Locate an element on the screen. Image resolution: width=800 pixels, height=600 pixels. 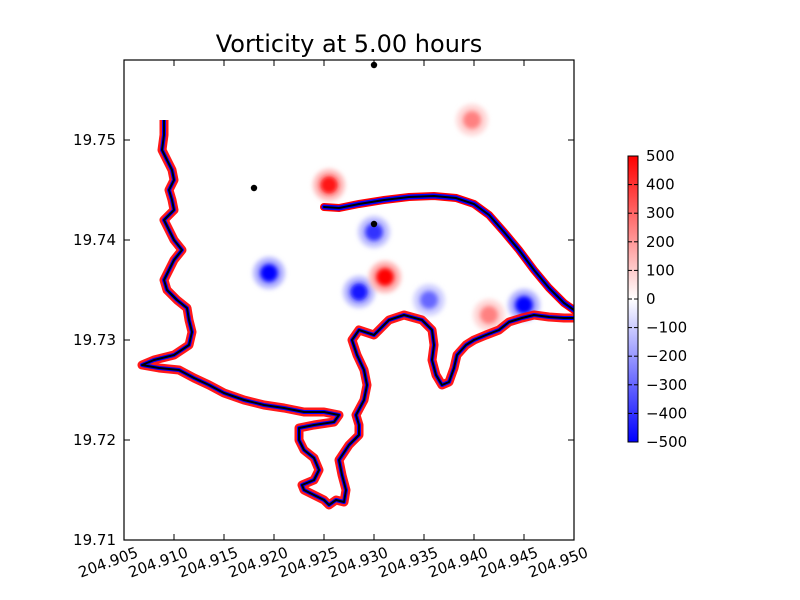
colorbar-tick-label: 200 is located at coordinates (660, 242).